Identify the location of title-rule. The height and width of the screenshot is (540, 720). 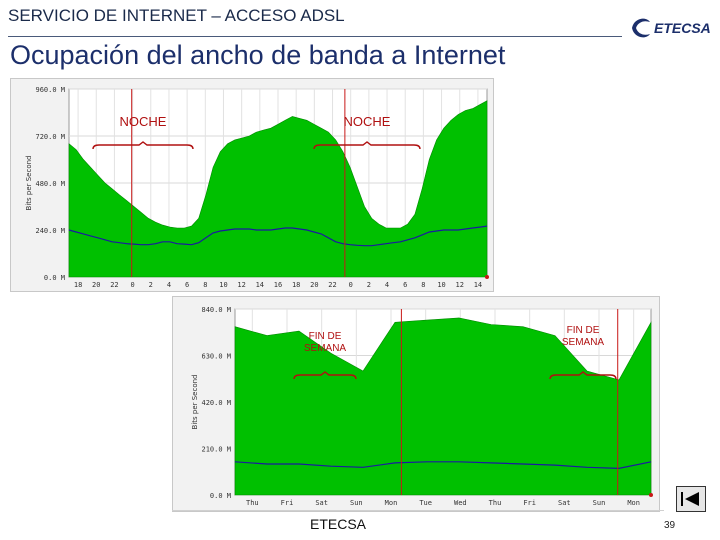
(315, 36).